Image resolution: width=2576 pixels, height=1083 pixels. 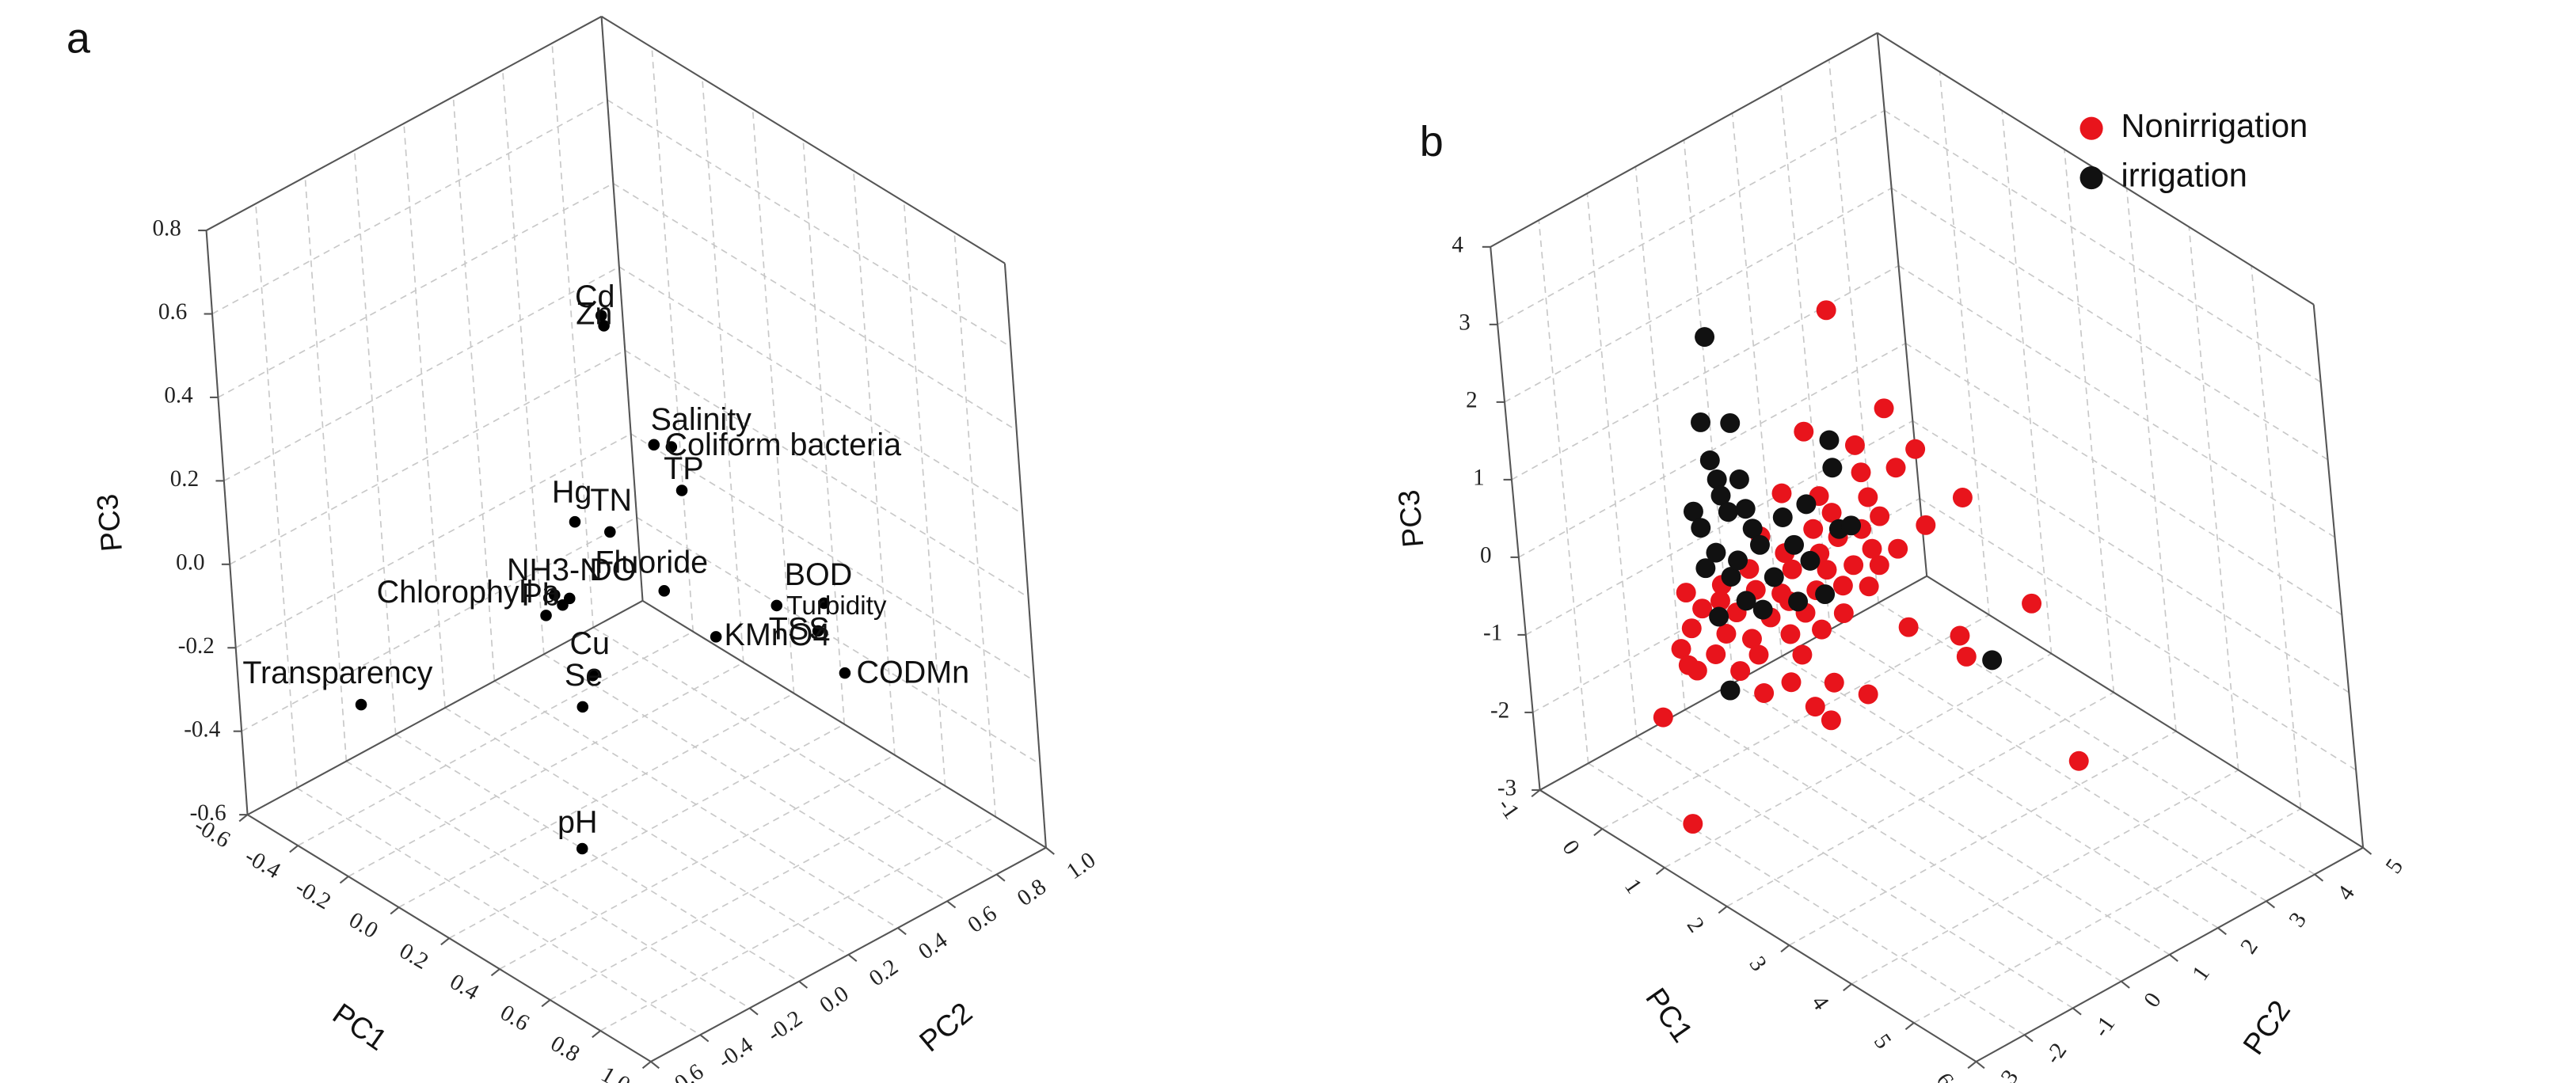 What do you see at coordinates (1499, 711) in the screenshot?
I see `z-tick-label: -2` at bounding box center [1499, 711].